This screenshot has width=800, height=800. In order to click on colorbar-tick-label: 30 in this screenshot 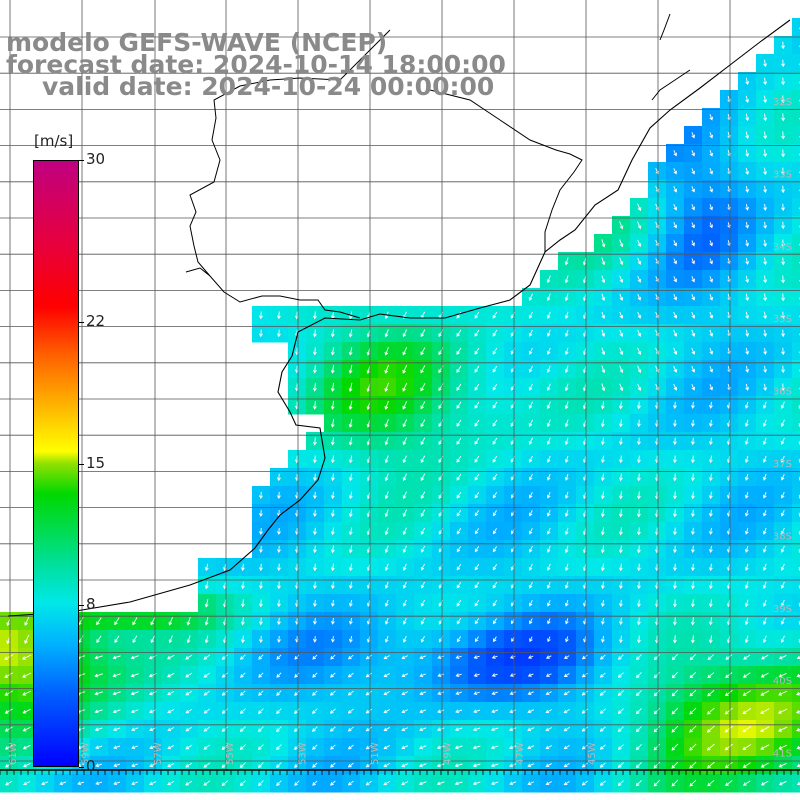, I will do `click(96, 159)`.